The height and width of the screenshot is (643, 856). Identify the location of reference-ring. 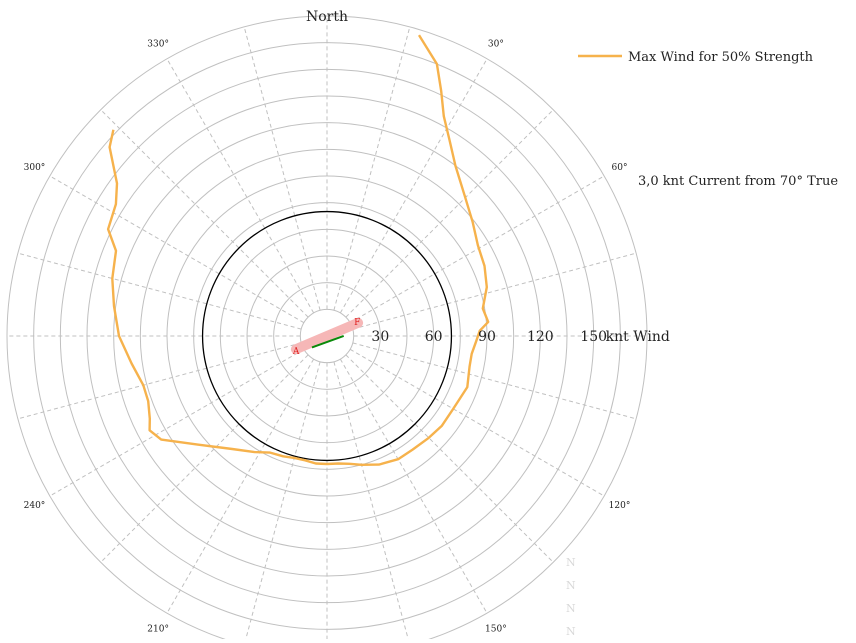
(327, 336).